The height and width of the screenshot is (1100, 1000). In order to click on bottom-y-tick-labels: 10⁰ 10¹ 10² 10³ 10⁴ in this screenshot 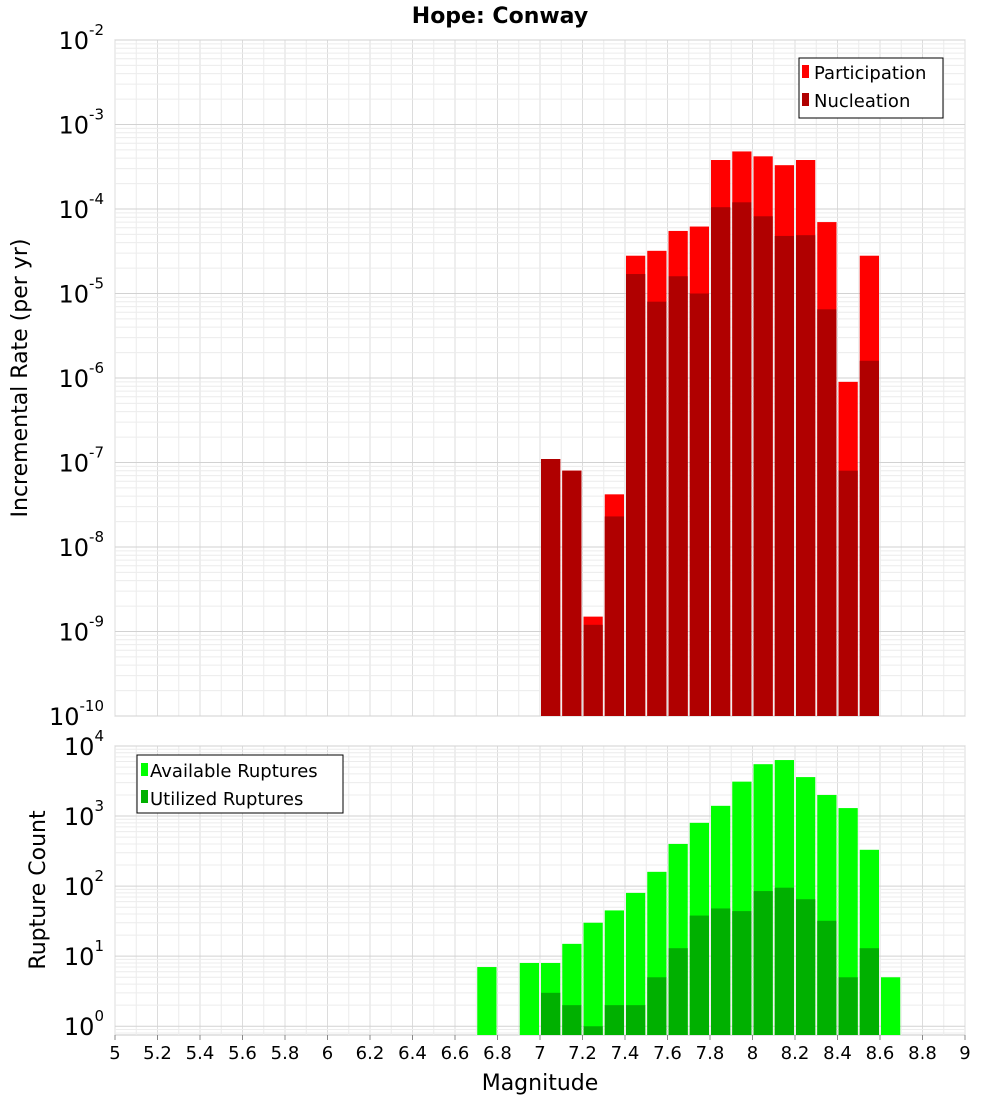, I will do `click(84, 884)`.